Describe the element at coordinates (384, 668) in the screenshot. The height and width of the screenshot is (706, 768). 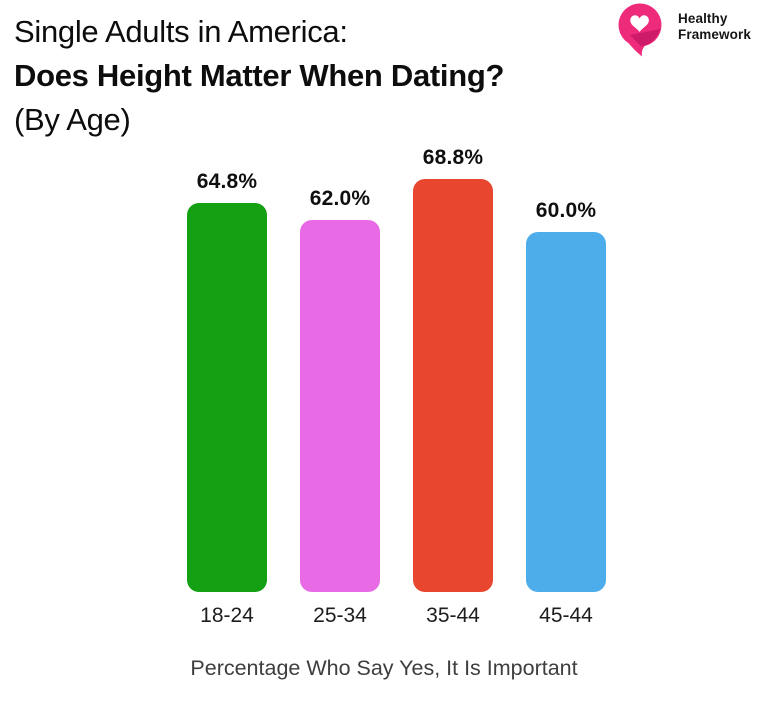
I see `x-axis-caption: Percentage Who Say Yes, It Is Important` at that location.